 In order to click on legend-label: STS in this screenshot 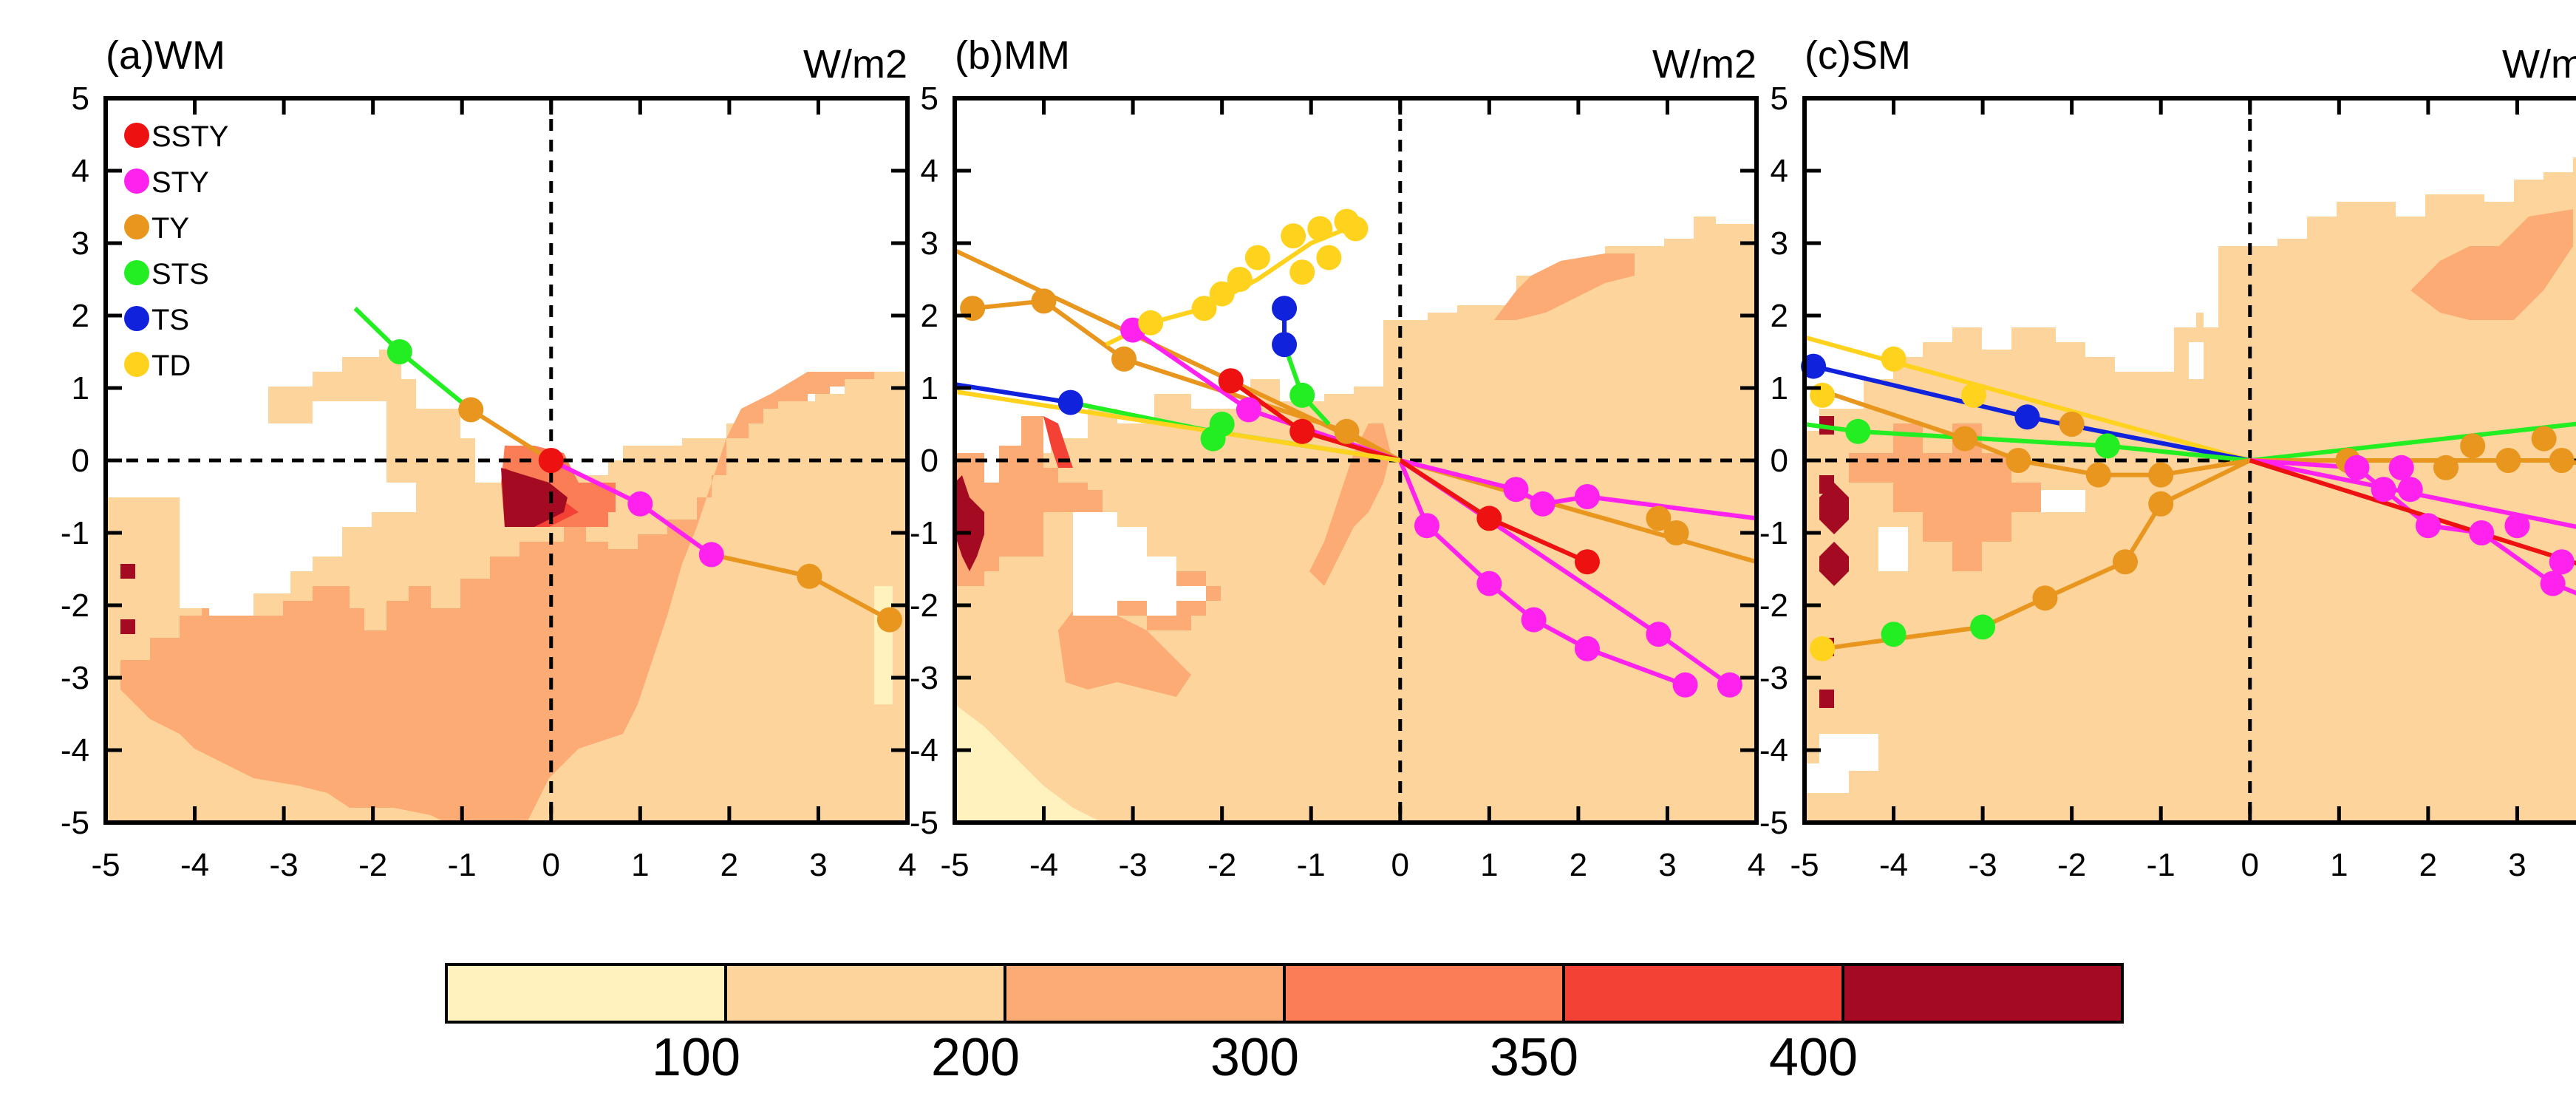, I will do `click(180, 274)`.